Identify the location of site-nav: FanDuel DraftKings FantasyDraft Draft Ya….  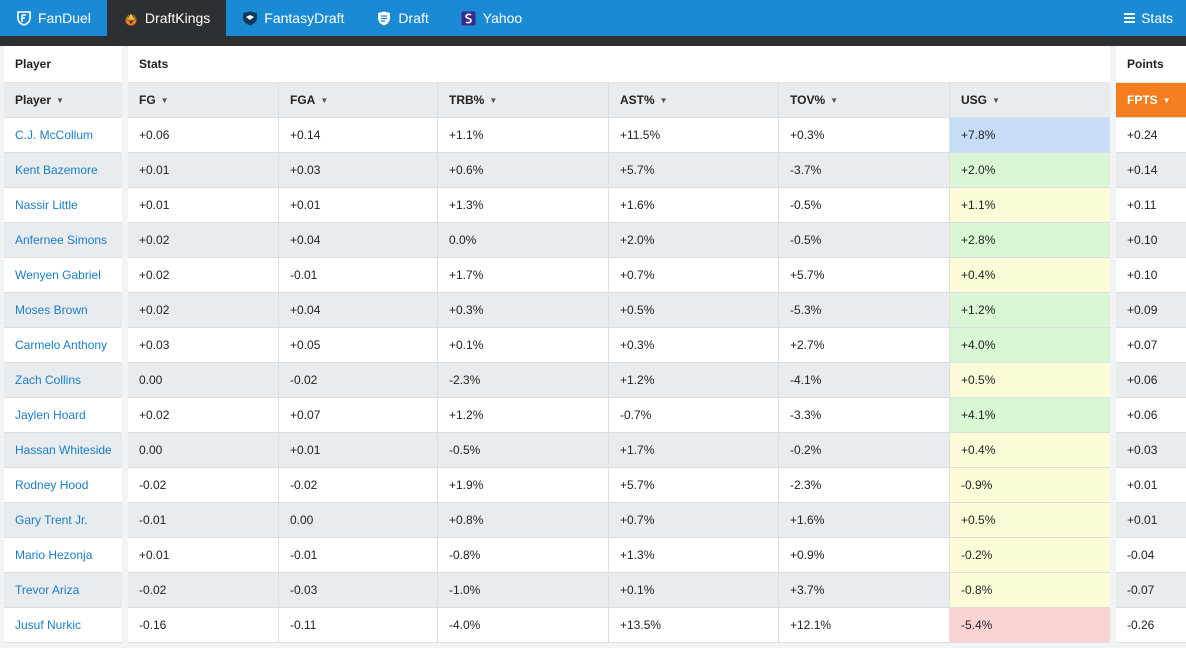
(593, 18).